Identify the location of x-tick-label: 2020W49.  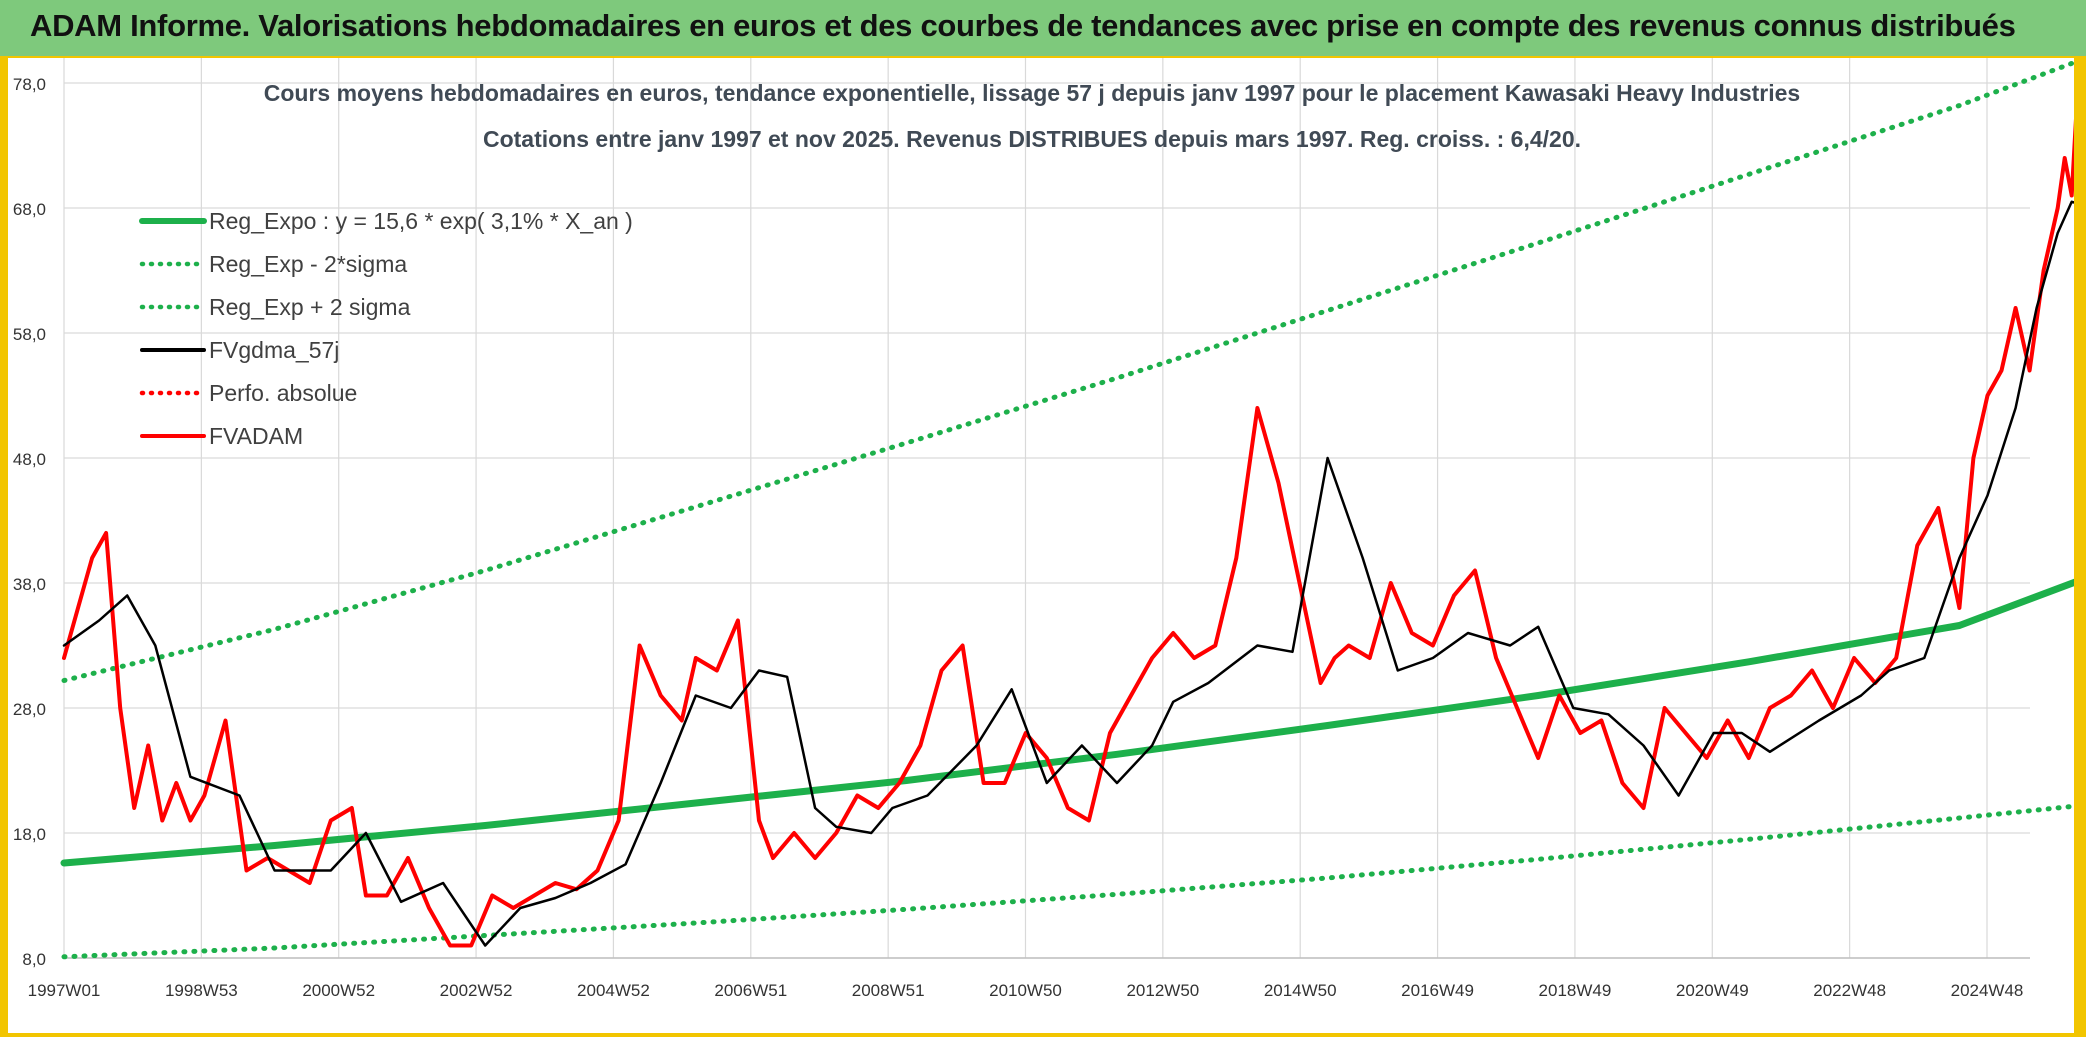
(1712, 990).